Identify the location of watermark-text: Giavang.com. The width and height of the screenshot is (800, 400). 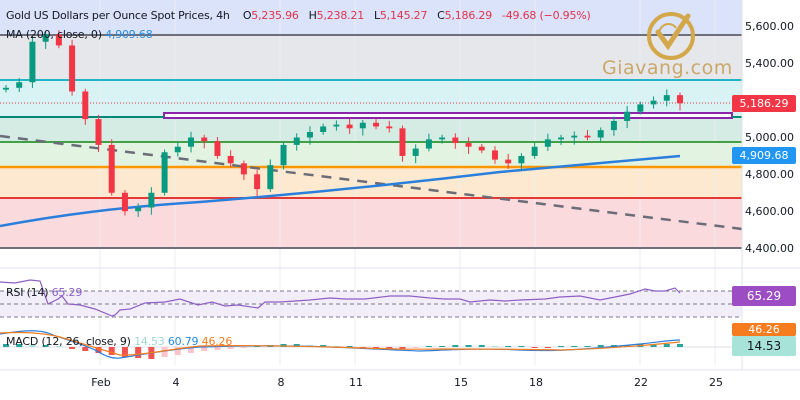
(667, 68).